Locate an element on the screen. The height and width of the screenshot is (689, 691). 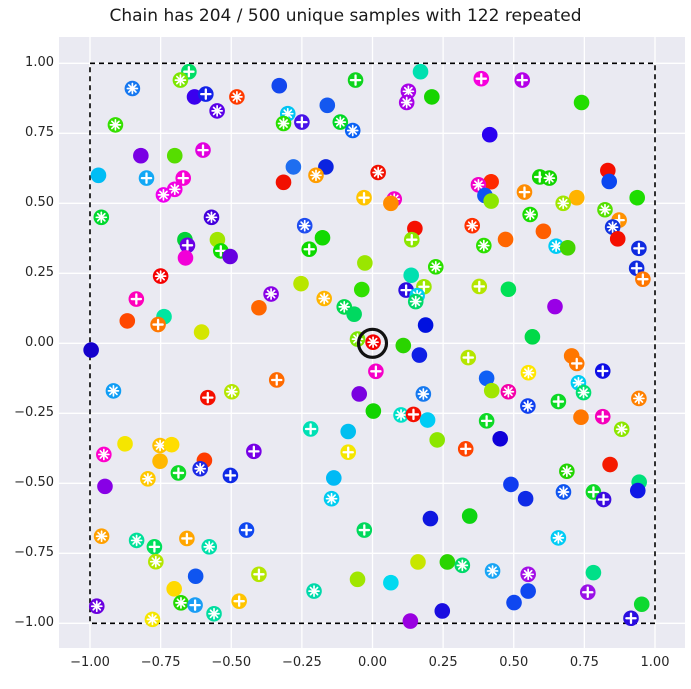
y-tick-label: −0.75 is located at coordinates (34, 553).